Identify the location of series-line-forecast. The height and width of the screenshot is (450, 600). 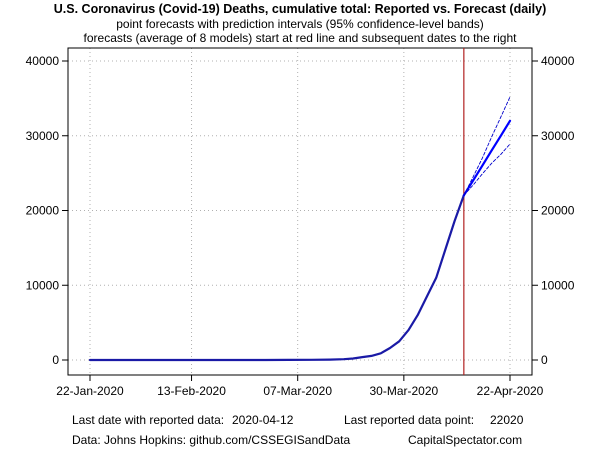
(487, 158).